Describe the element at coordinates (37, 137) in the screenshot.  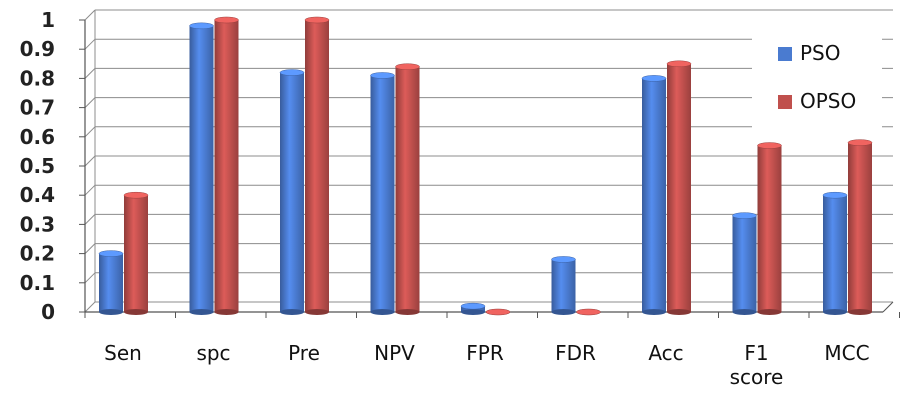
I see `y-tick-label: 0.6` at that location.